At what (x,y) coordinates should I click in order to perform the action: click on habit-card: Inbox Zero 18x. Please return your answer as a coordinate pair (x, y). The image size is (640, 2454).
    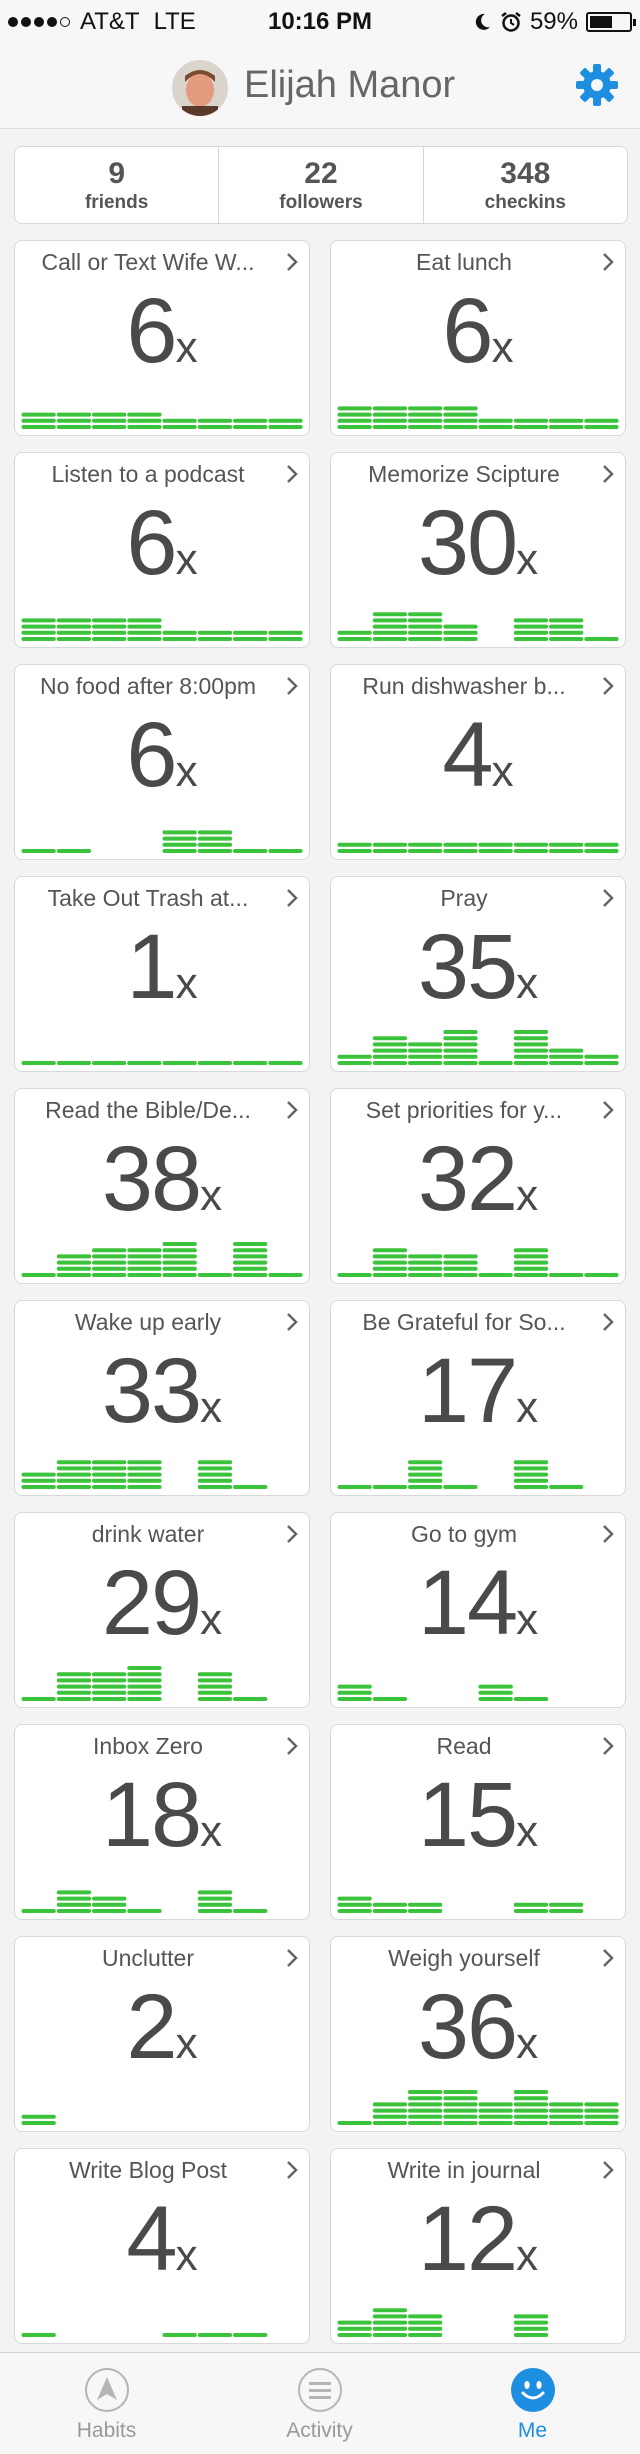
    Looking at the image, I should click on (162, 1822).